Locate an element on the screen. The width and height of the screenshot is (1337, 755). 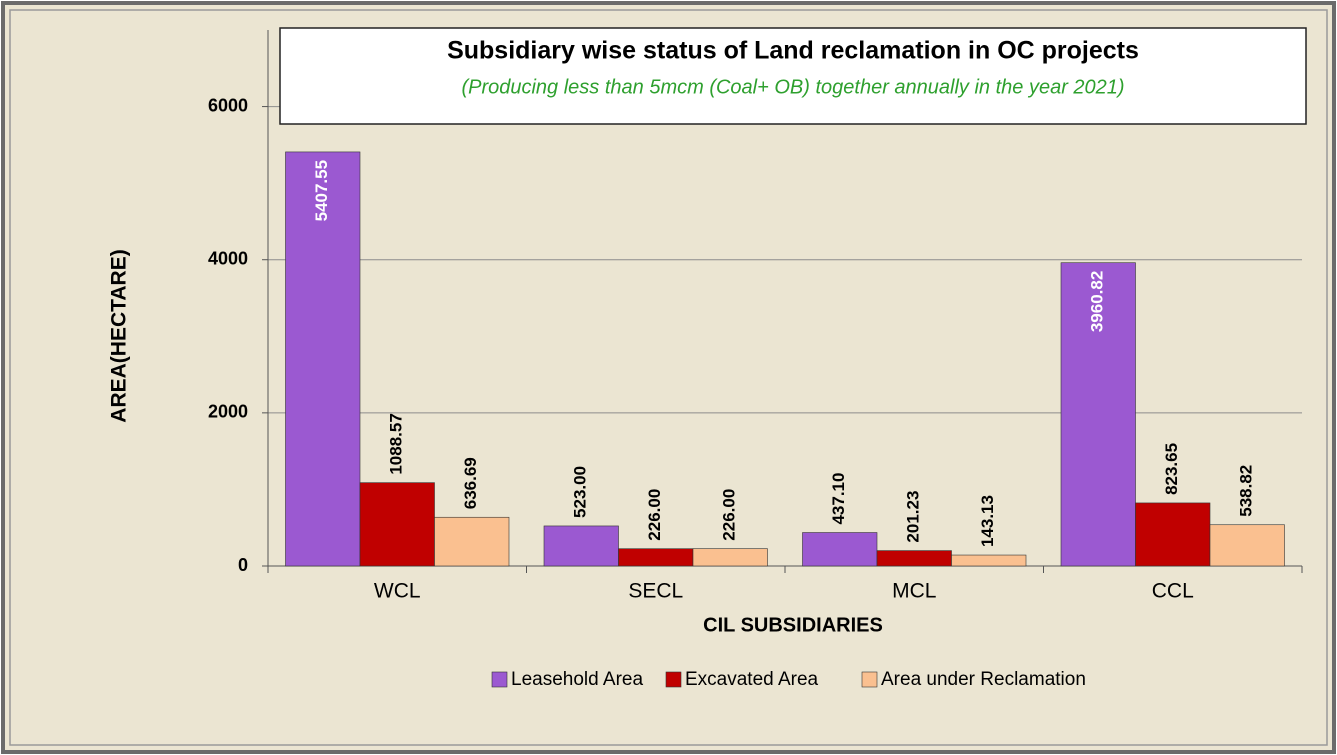
y-axis-title: AREA(HECTARE) is located at coordinates (119, 335).